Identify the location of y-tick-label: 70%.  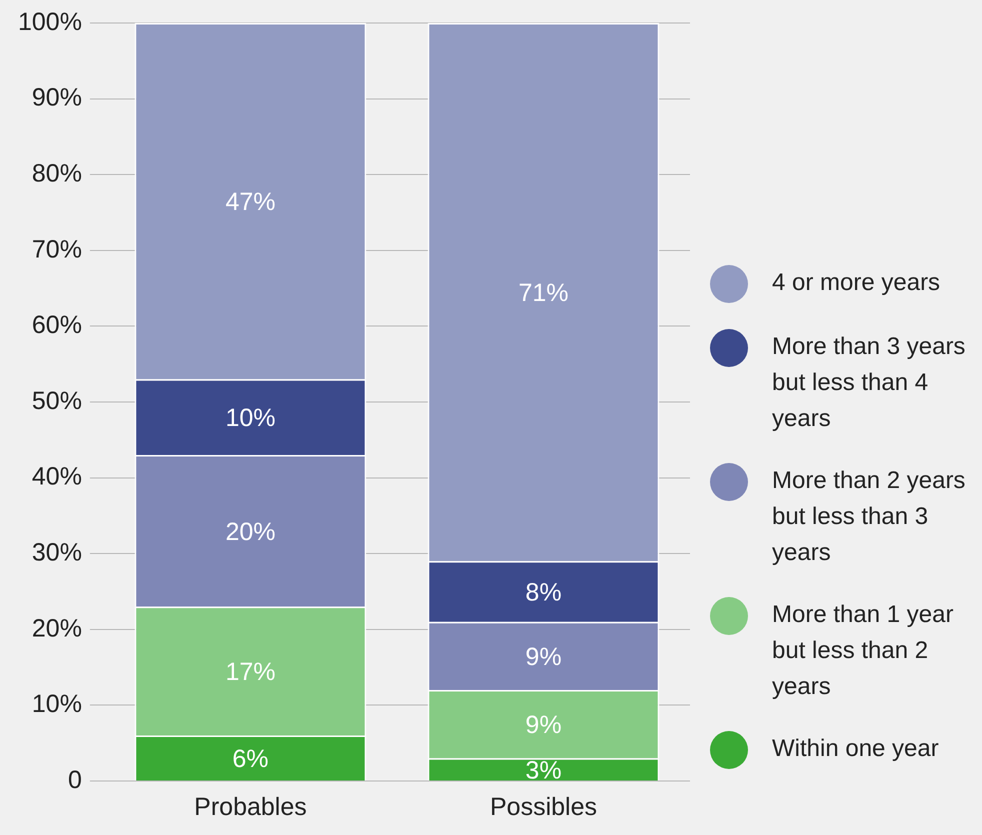
(57, 249).